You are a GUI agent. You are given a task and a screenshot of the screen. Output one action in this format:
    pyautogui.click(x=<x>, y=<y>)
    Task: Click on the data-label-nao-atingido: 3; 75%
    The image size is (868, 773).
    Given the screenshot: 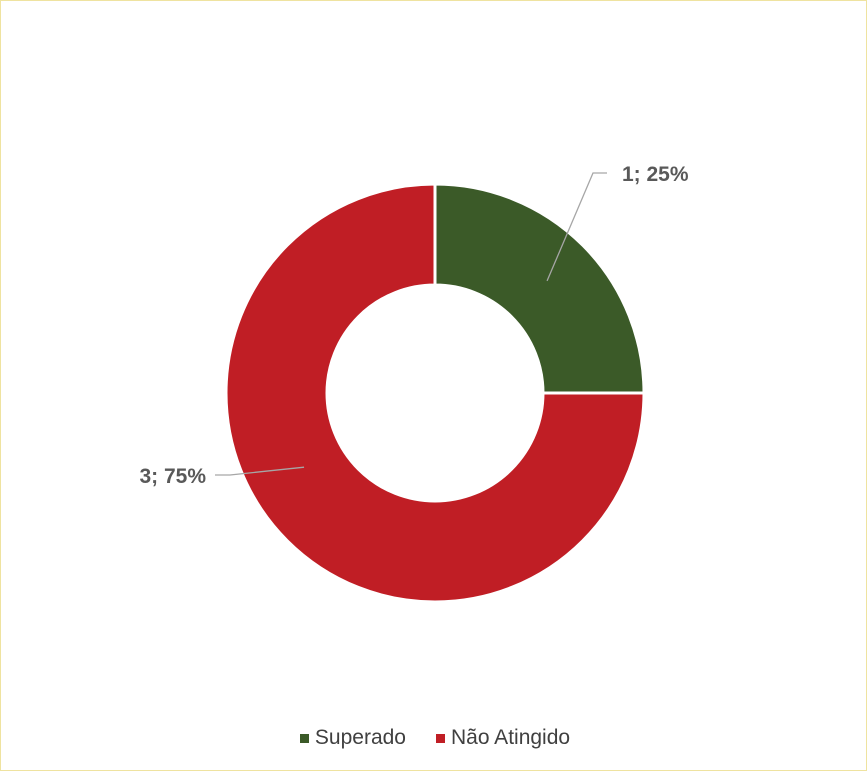 What is the action you would take?
    pyautogui.click(x=172, y=476)
    